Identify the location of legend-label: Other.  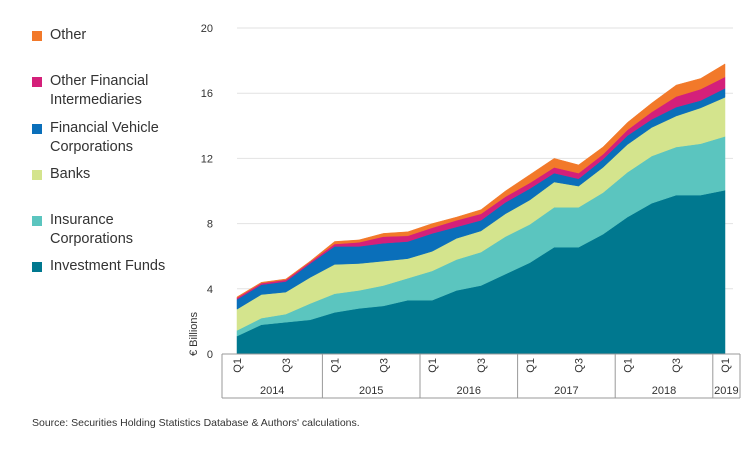
(68, 35).